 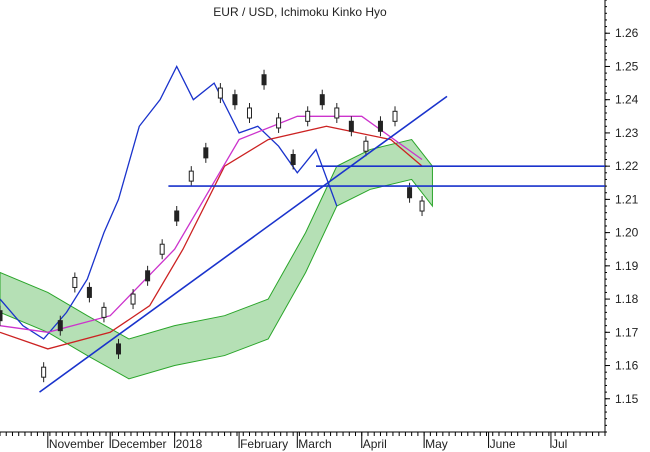 What do you see at coordinates (627, 233) in the screenshot?
I see `y-tick-label: 1.20` at bounding box center [627, 233].